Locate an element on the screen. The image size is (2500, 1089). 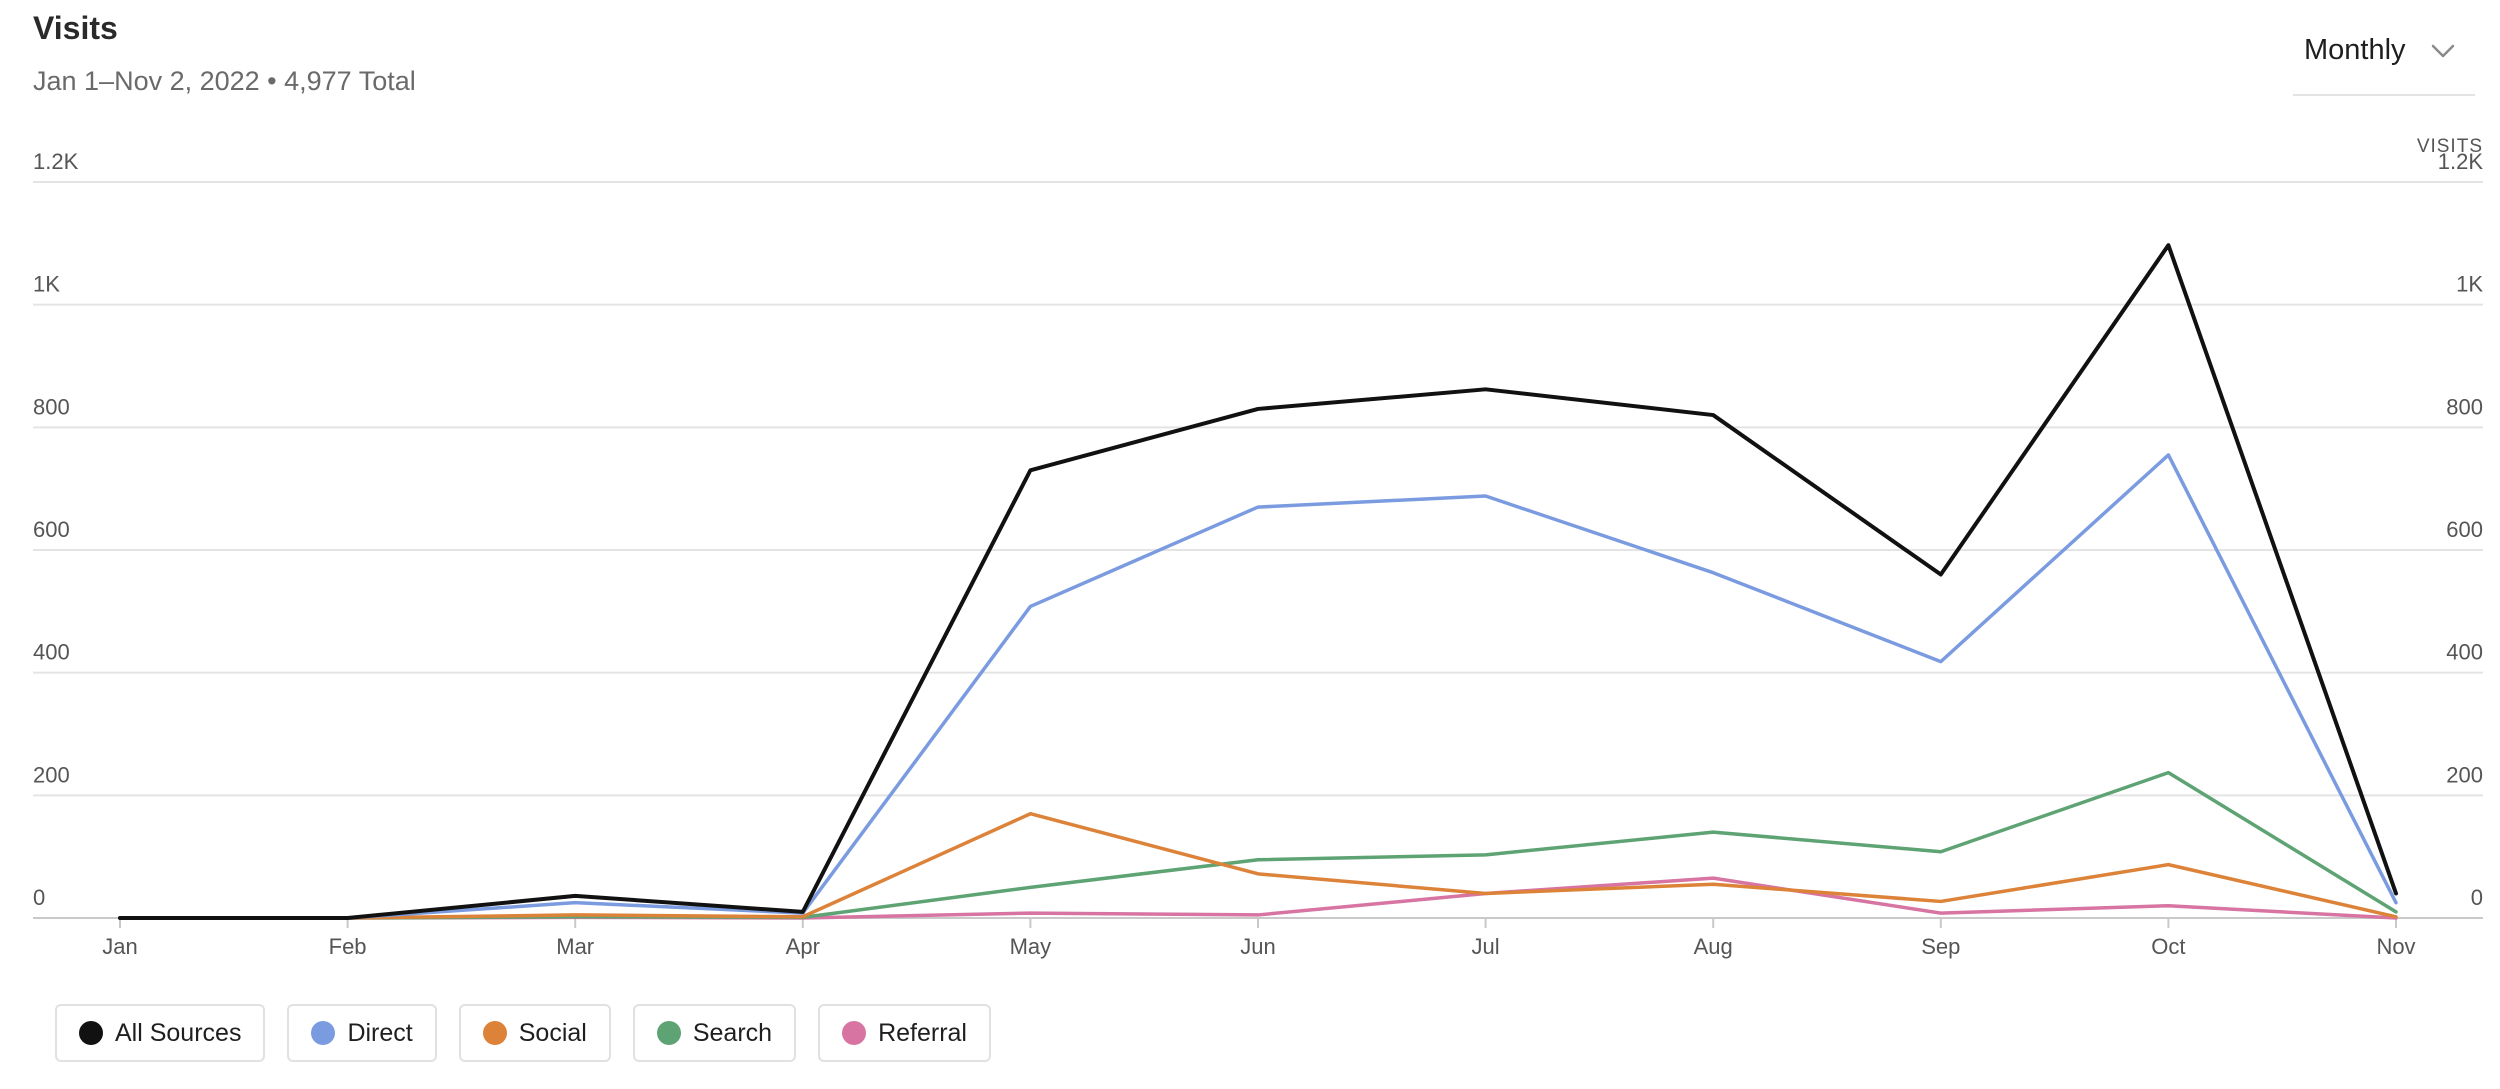
x-tick-label: Sep is located at coordinates (1940, 946).